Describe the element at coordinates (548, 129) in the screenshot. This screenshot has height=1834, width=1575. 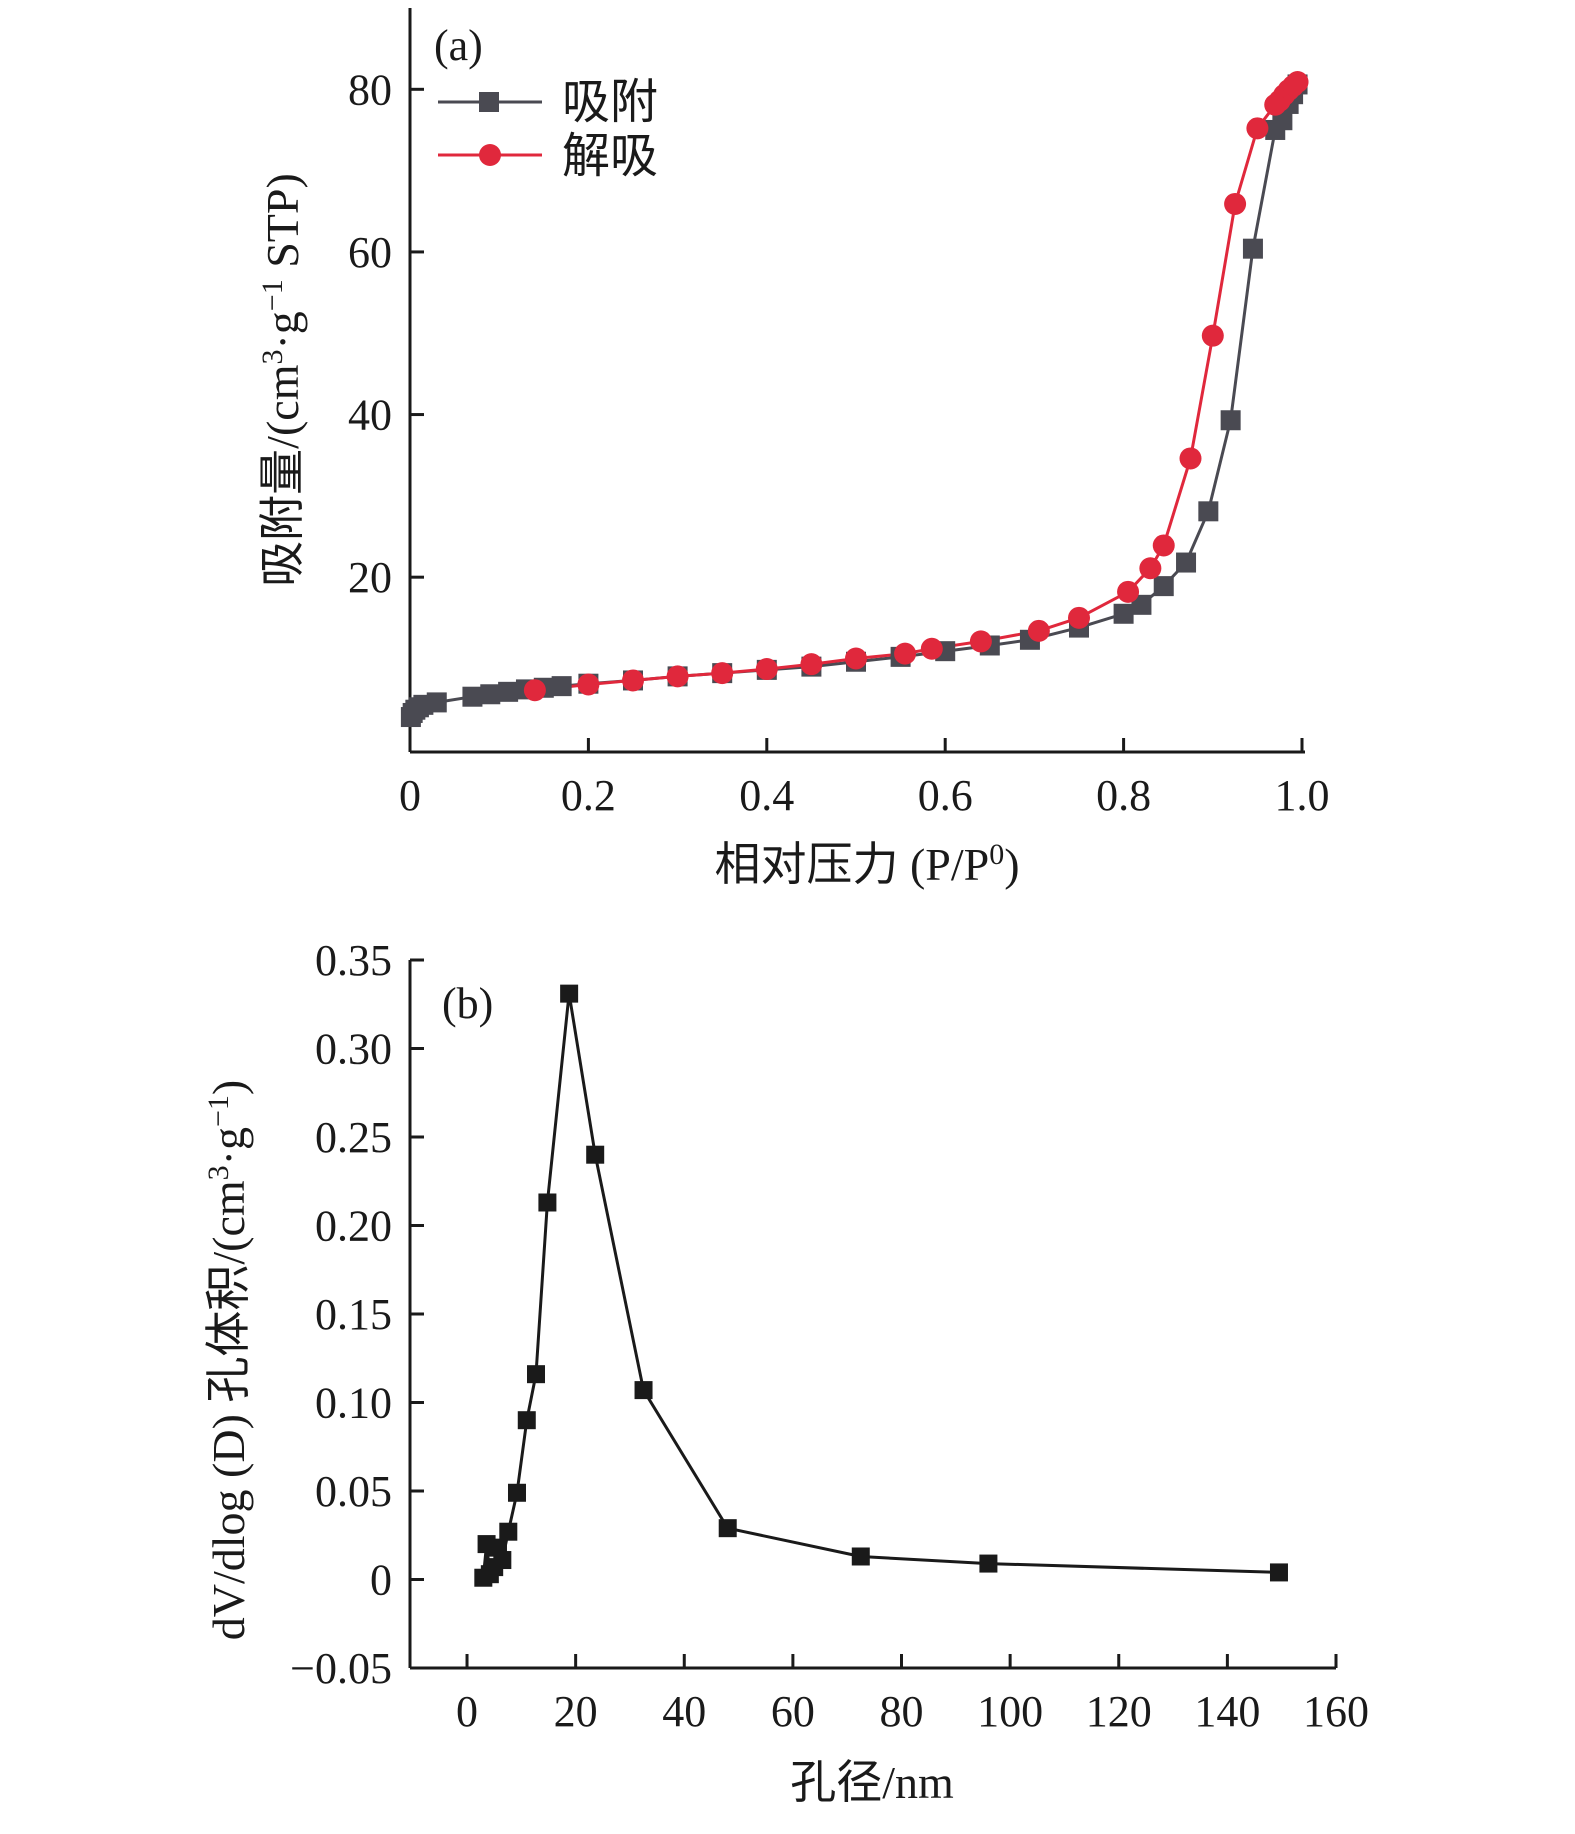
I see `panel-a-legend: 吸附 解吸` at that location.